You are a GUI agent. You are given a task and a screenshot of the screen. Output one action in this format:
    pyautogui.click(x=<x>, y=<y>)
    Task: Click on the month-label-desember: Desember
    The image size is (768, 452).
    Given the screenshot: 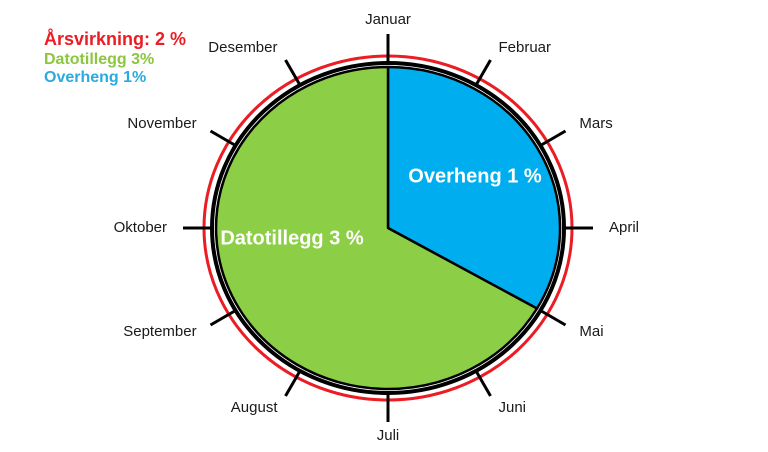 What is the action you would take?
    pyautogui.click(x=242, y=47)
    